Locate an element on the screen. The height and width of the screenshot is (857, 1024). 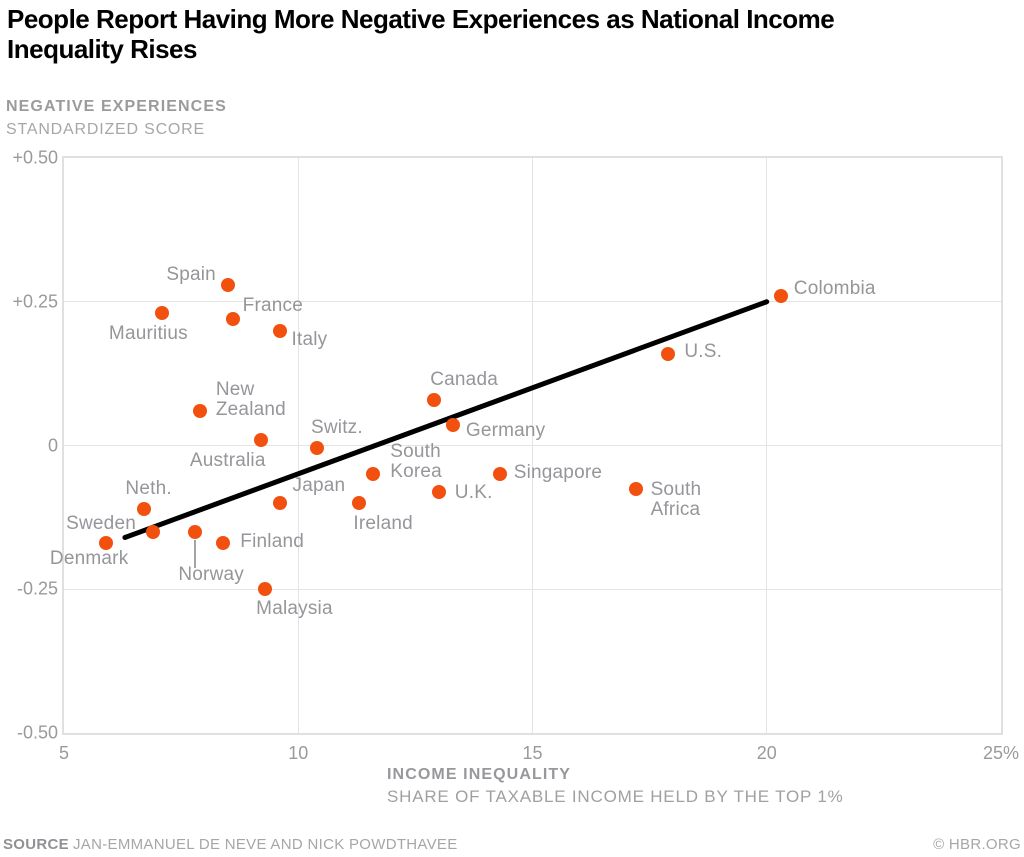
y-axis-subtitle: STANDARDIZED SCORE is located at coordinates (106, 129).